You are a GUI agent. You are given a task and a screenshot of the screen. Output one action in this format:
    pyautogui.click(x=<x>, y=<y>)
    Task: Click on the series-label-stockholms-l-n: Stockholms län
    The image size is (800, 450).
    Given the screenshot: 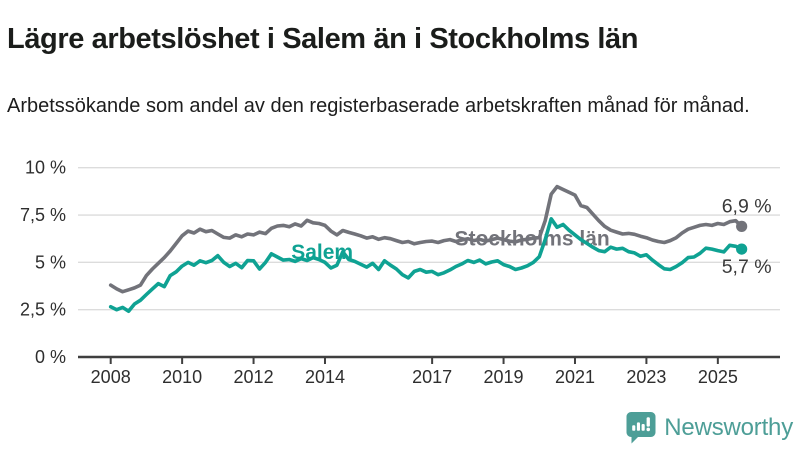 What is the action you would take?
    pyautogui.click(x=532, y=238)
    